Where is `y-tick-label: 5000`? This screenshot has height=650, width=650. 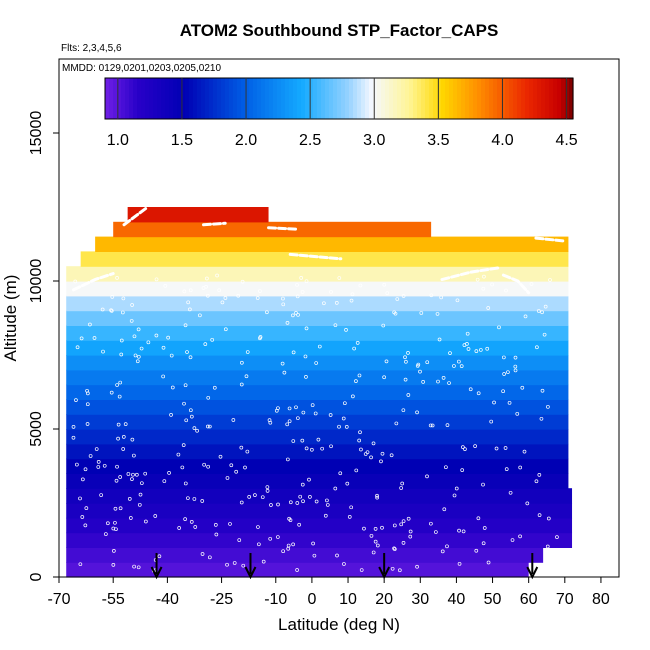
y-tick-label: 5000 is located at coordinates (36, 429).